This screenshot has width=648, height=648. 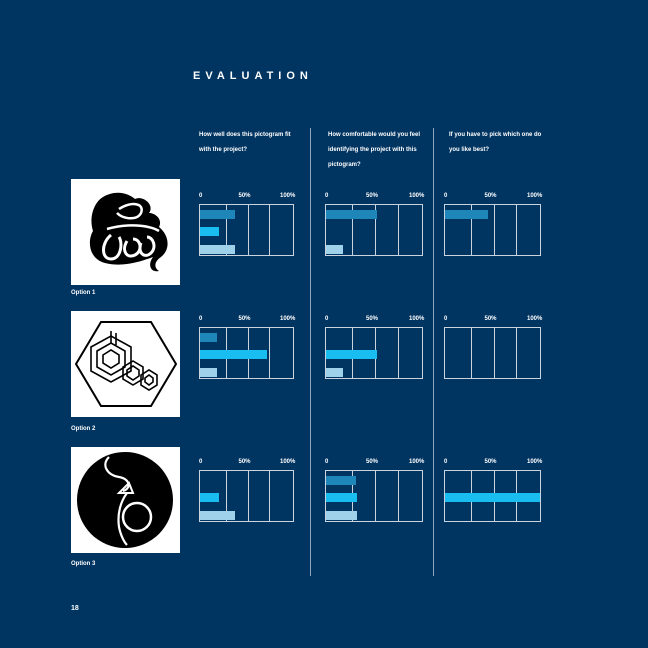 What do you see at coordinates (83, 293) in the screenshot?
I see `option-label: Option 1` at bounding box center [83, 293].